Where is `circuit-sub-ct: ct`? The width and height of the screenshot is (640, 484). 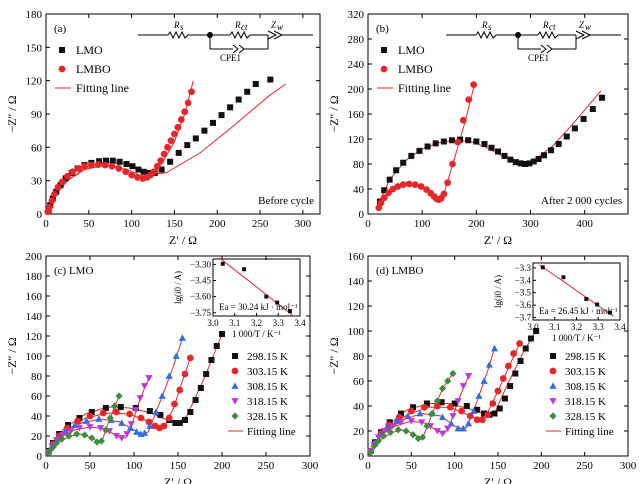 circuit-sub-ct: ct is located at coordinates (552, 27).